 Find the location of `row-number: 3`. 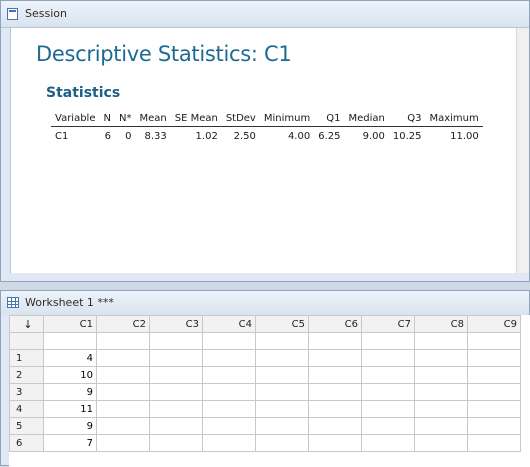

row-number: 3 is located at coordinates (26, 392).